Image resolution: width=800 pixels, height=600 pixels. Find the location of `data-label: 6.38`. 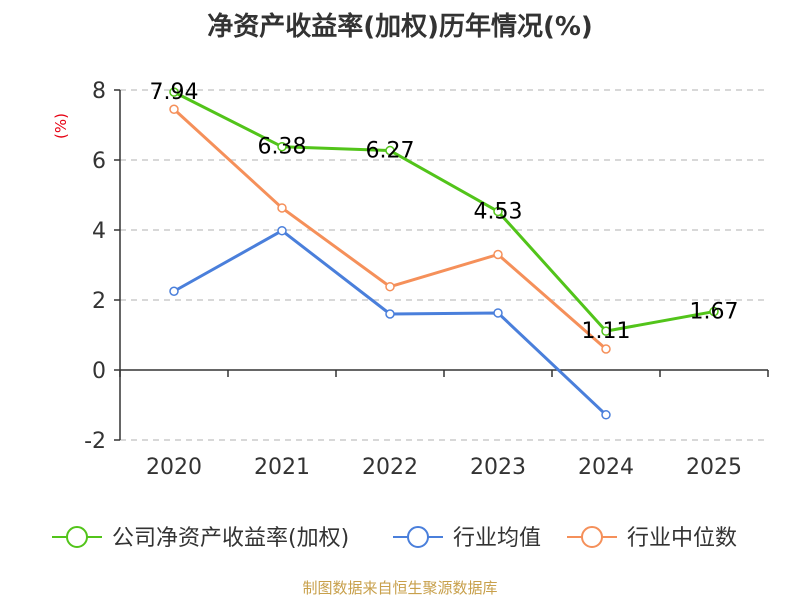

data-label: 6.38 is located at coordinates (282, 147).